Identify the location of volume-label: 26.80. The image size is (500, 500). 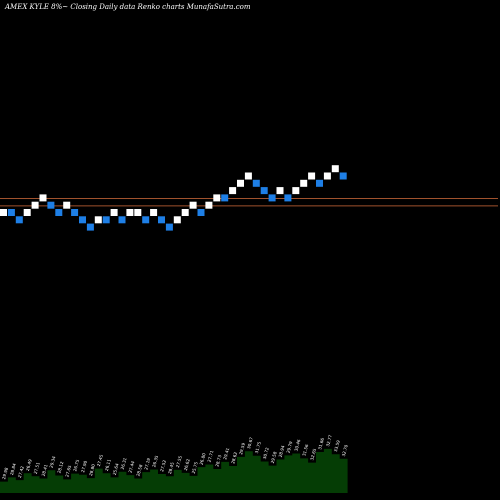
(203, 458).